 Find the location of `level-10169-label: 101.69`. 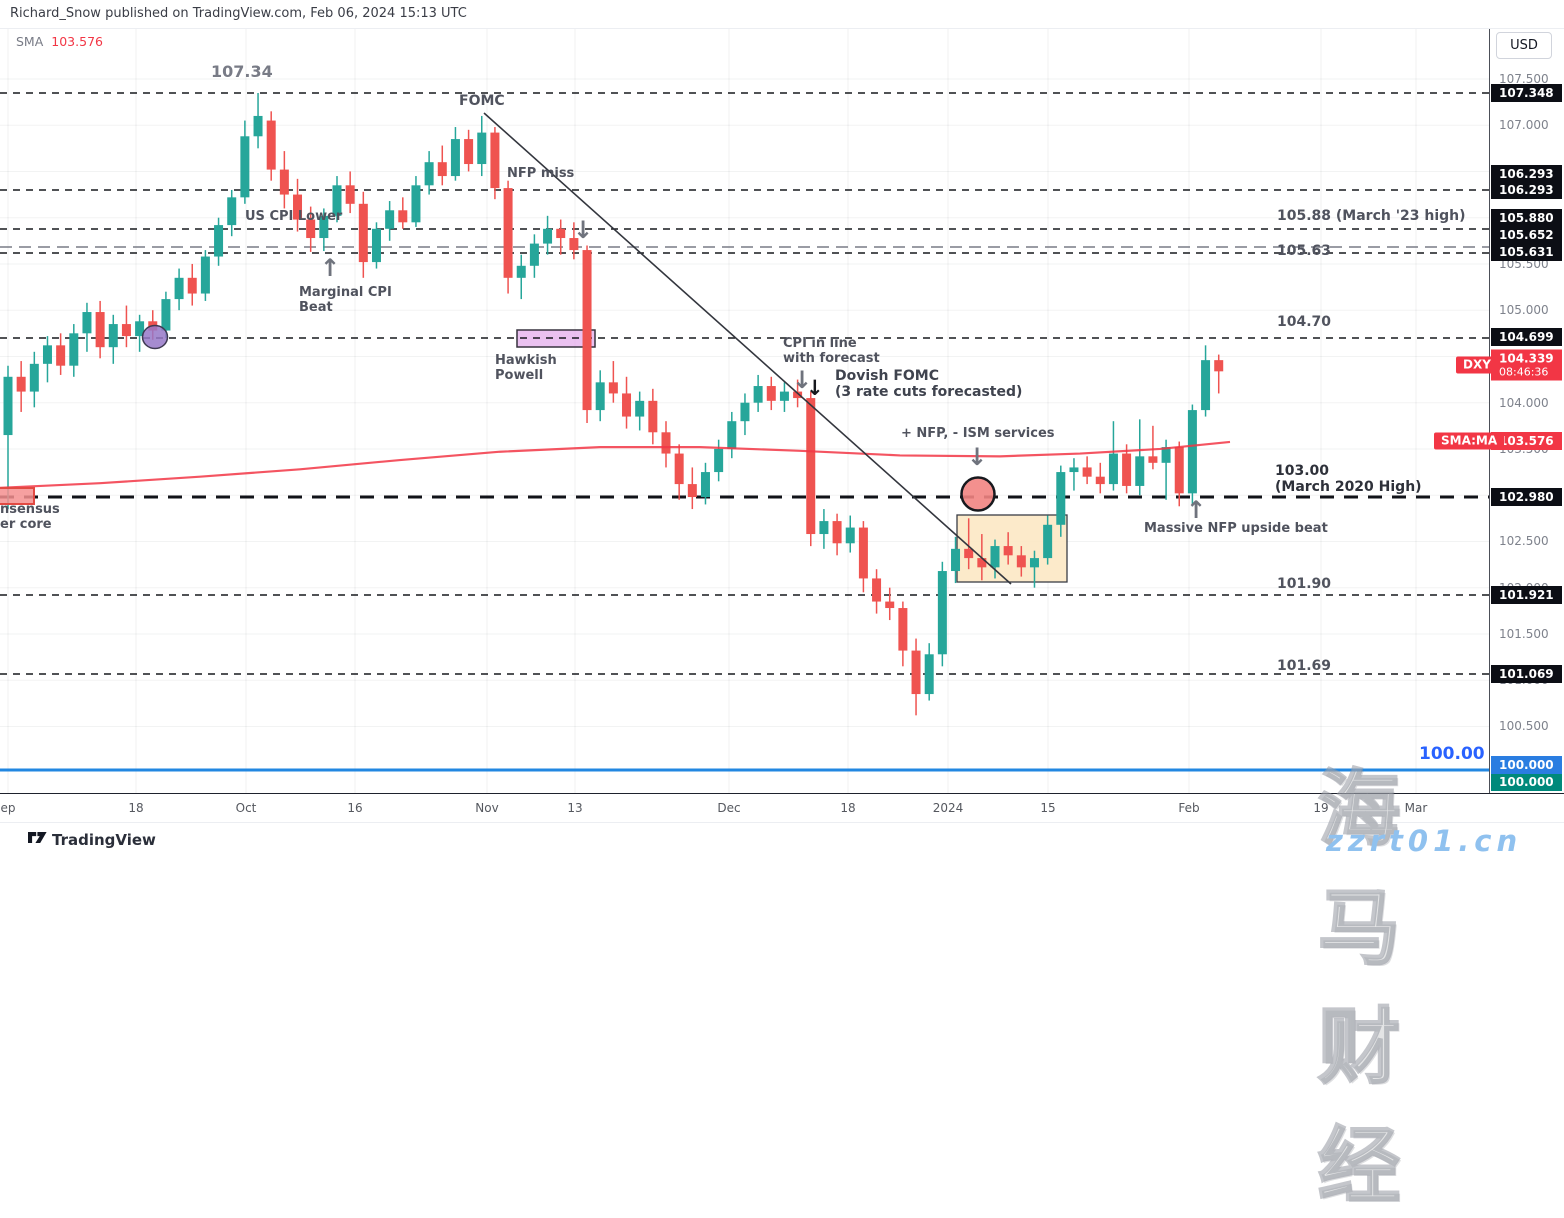

level-10169-label: 101.69 is located at coordinates (1304, 666).